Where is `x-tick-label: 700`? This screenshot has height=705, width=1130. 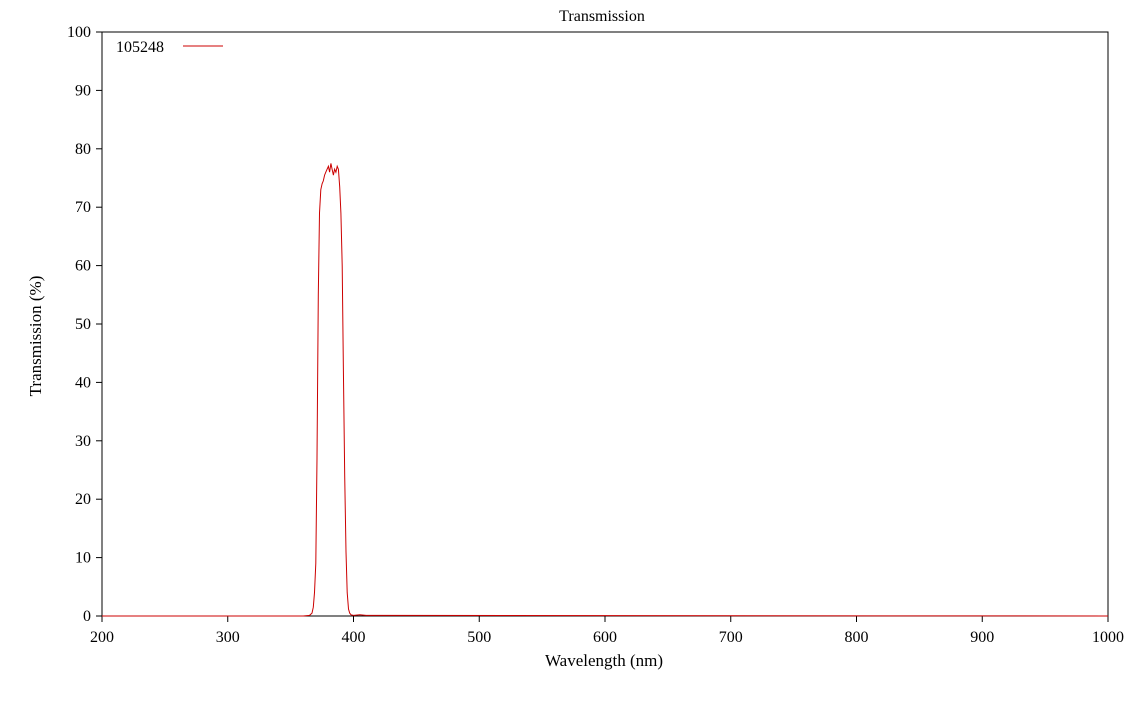 x-tick-label: 700 is located at coordinates (731, 637).